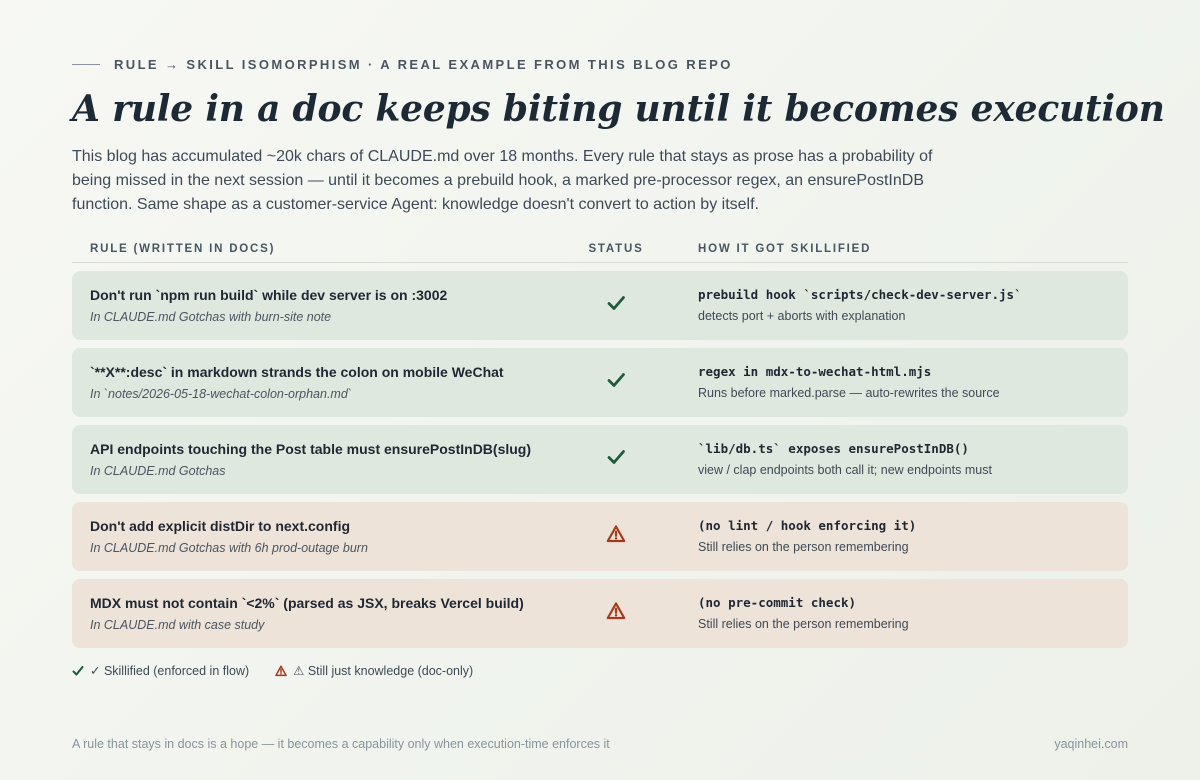 This screenshot has height=780, width=1200. Describe the element at coordinates (170, 671) in the screenshot. I see `legend-label-skillified: ✓ Skillified (enforced in flow)` at that location.